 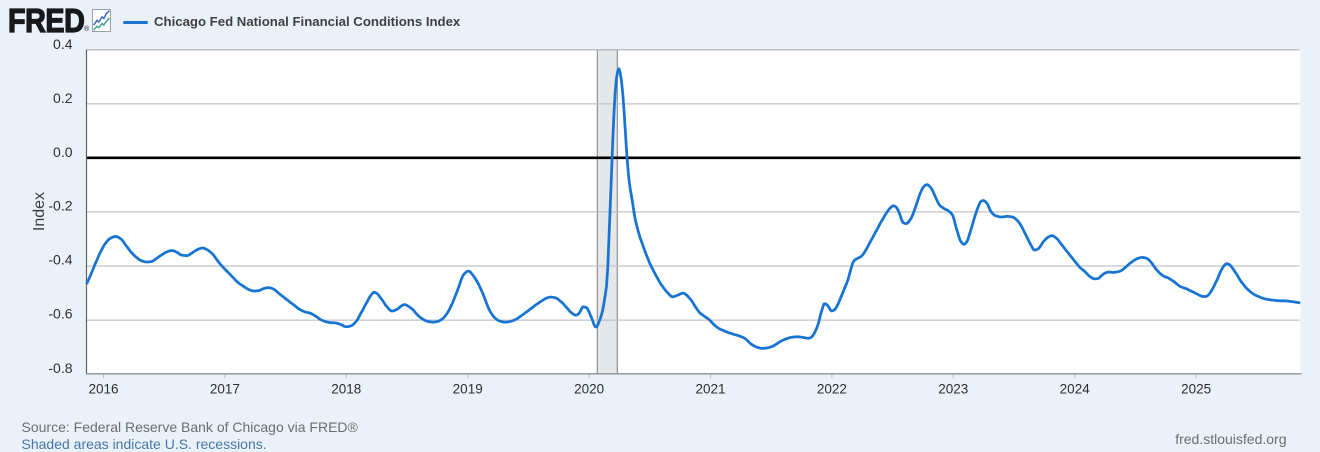 What do you see at coordinates (60, 206) in the screenshot?
I see `svg-text: -0.2` at bounding box center [60, 206].